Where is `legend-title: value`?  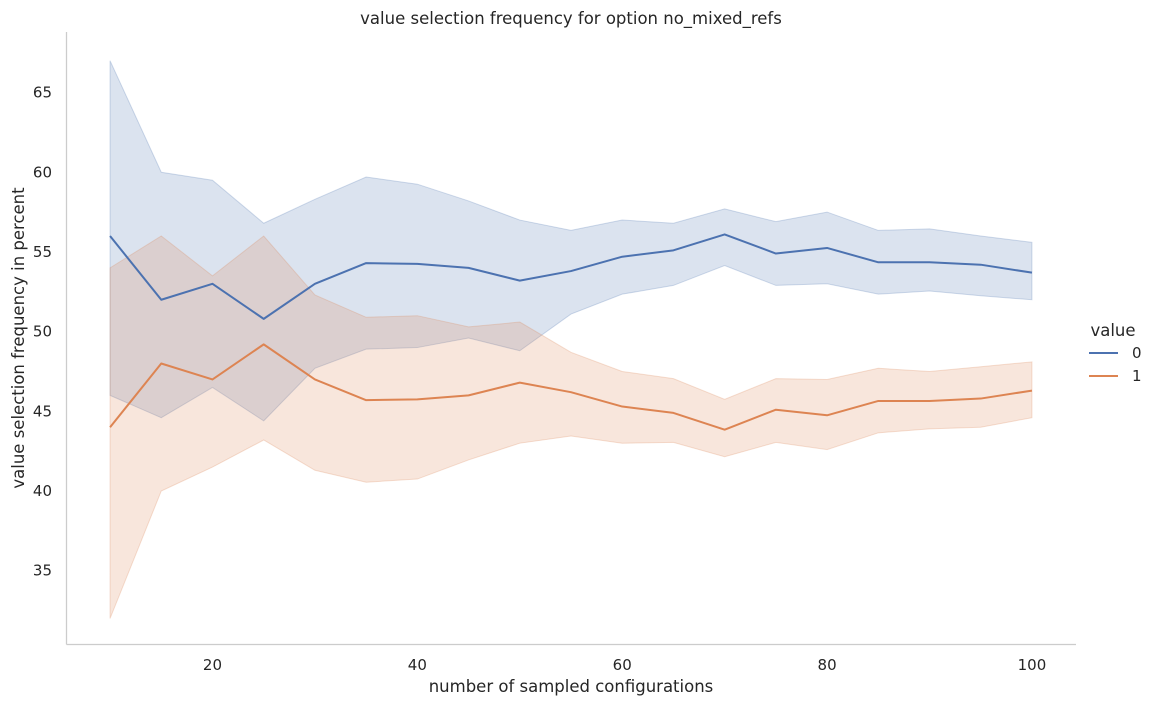
legend-title: value is located at coordinates (1112, 330).